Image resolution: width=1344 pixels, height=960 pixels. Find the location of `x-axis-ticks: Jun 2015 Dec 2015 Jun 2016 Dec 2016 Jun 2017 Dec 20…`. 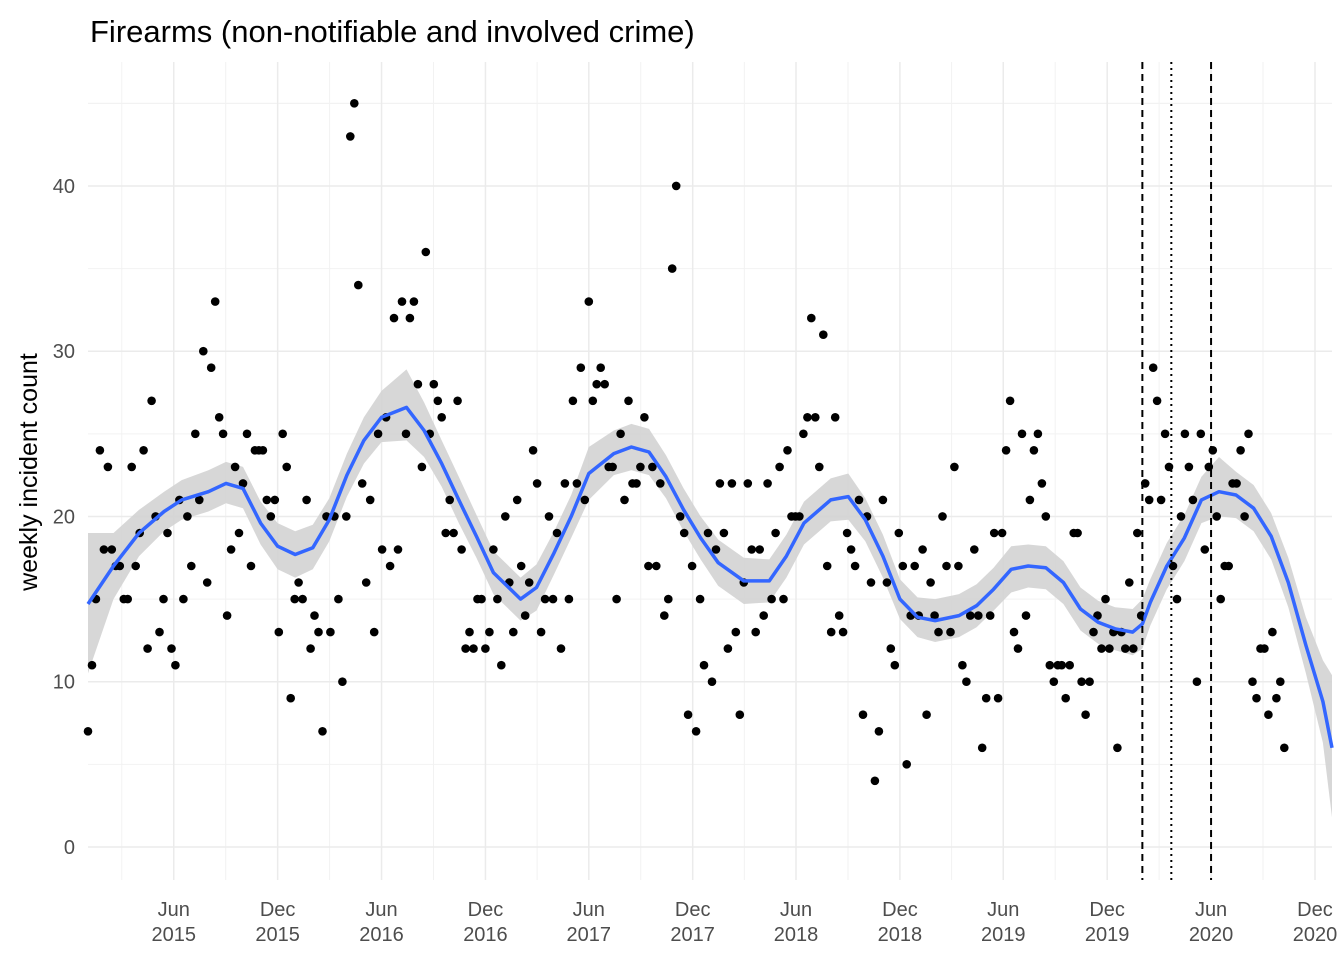

x-axis-ticks: Jun 2015 Dec 2015 Jun 2016 Dec 2016 Jun 2017 Dec 20… is located at coordinates (744, 922).